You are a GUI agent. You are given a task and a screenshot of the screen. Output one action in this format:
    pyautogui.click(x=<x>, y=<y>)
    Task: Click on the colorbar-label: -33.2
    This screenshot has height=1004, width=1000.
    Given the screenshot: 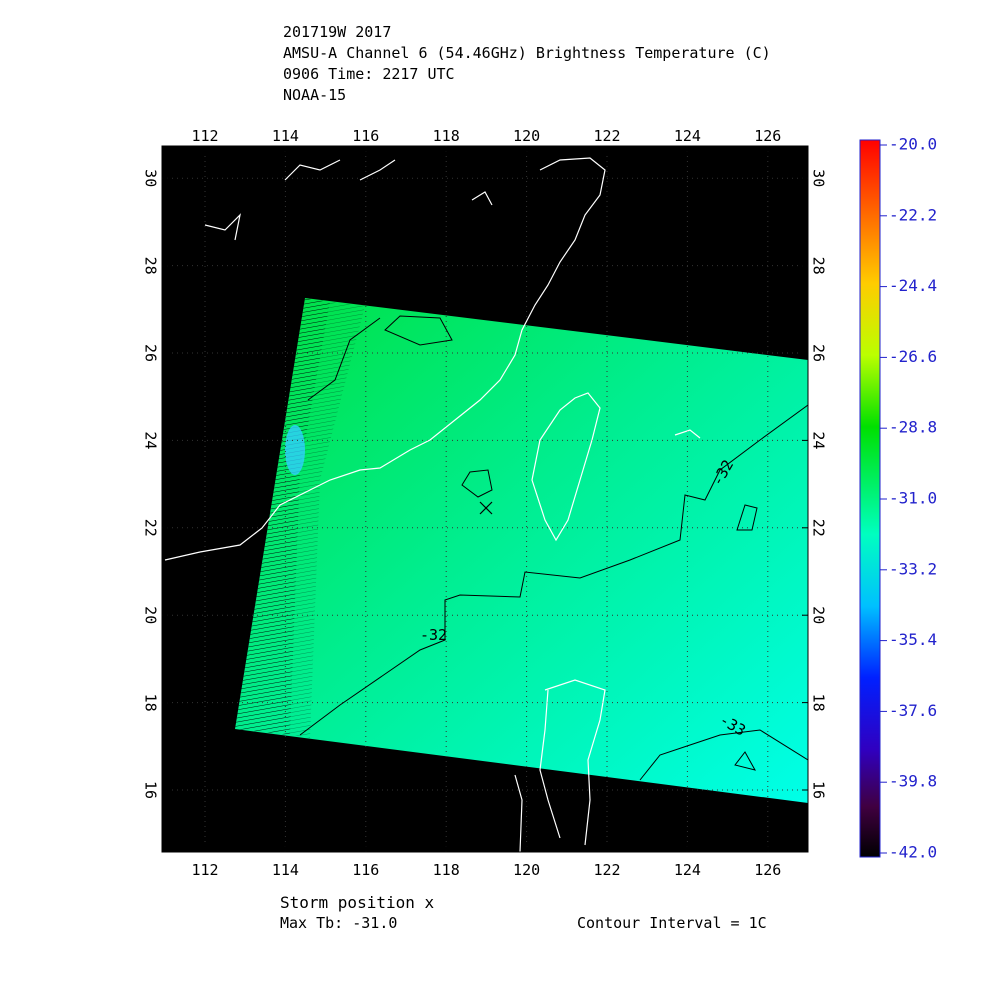 What is the action you would take?
    pyautogui.click(x=913, y=568)
    